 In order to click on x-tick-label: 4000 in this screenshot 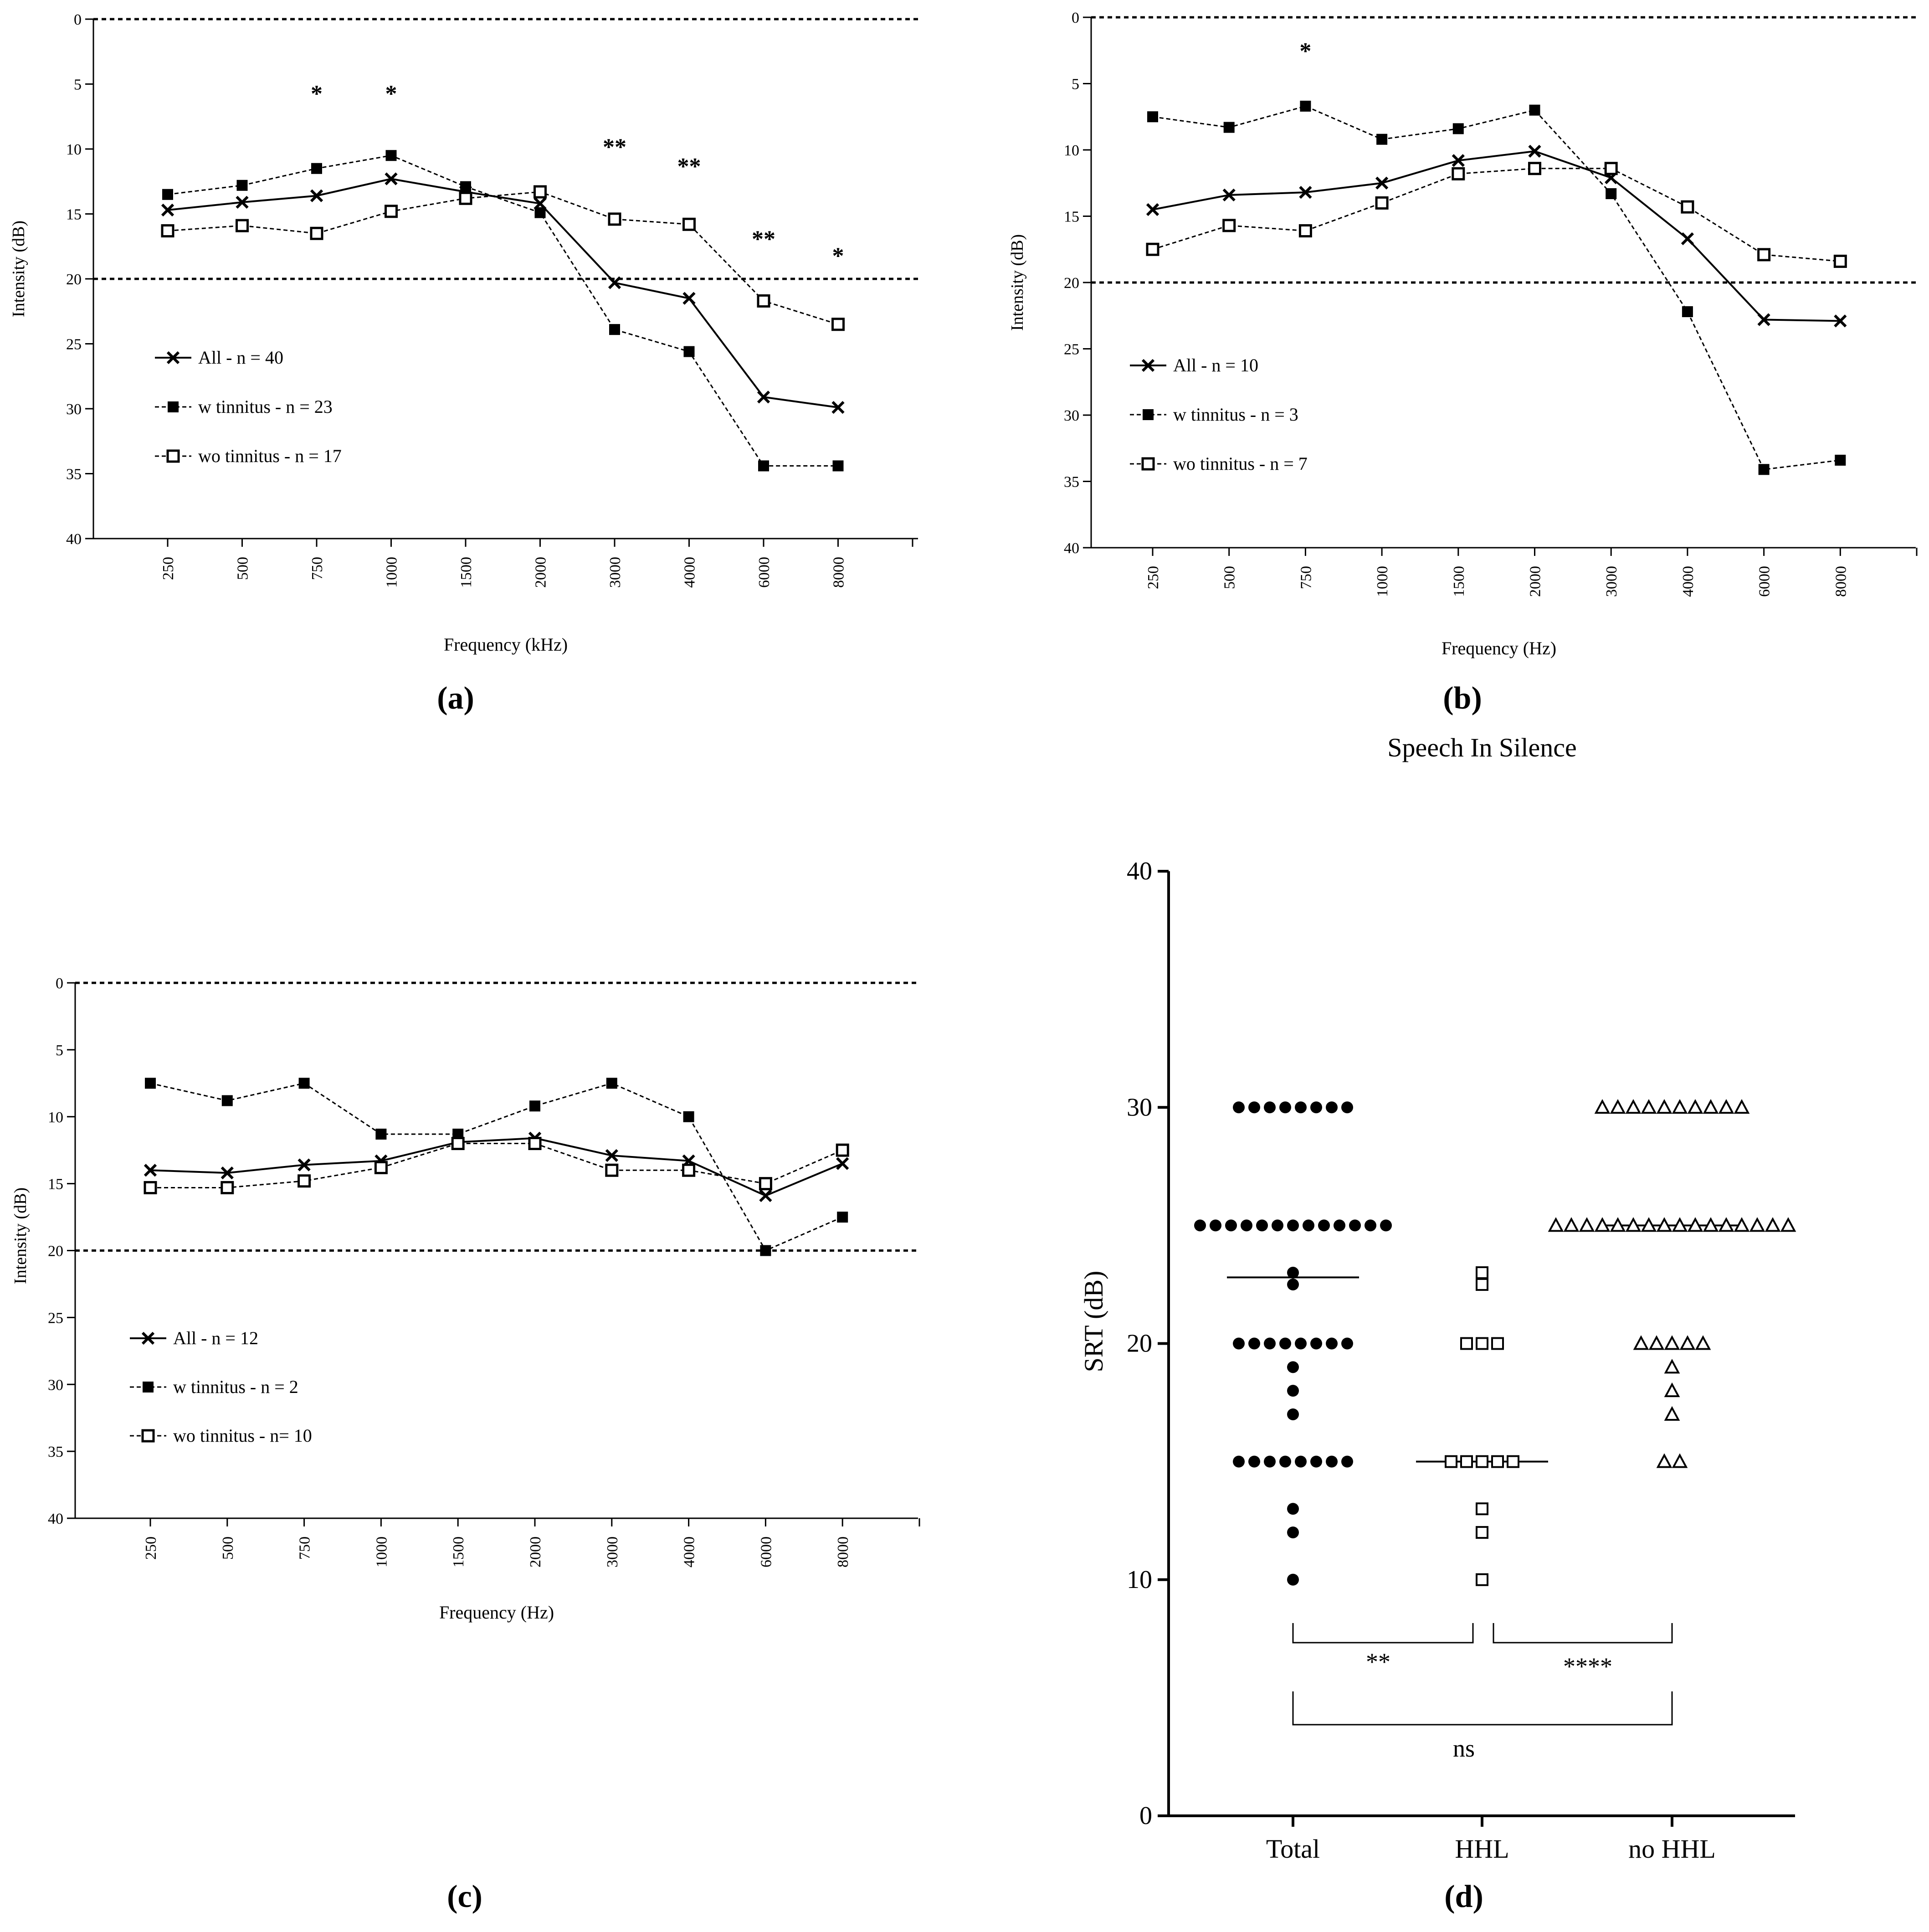, I will do `click(1688, 581)`.